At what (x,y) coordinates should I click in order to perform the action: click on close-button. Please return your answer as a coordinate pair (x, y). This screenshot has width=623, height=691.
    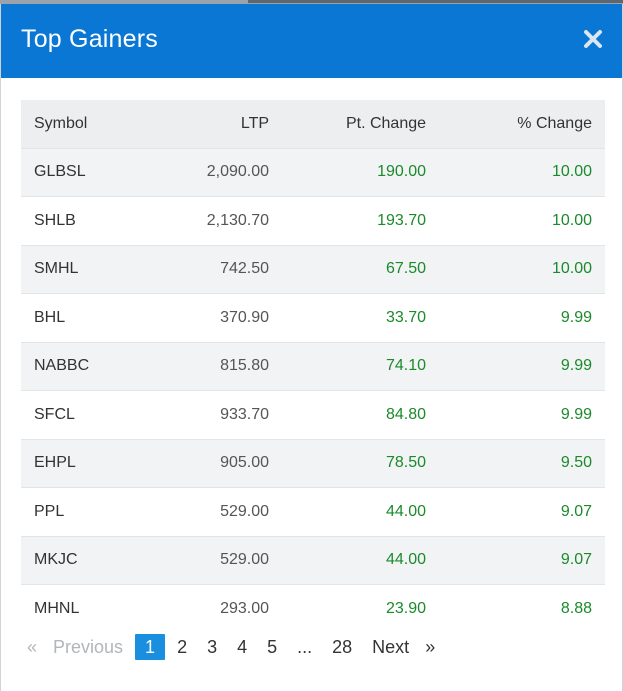
    Looking at the image, I should click on (594, 40).